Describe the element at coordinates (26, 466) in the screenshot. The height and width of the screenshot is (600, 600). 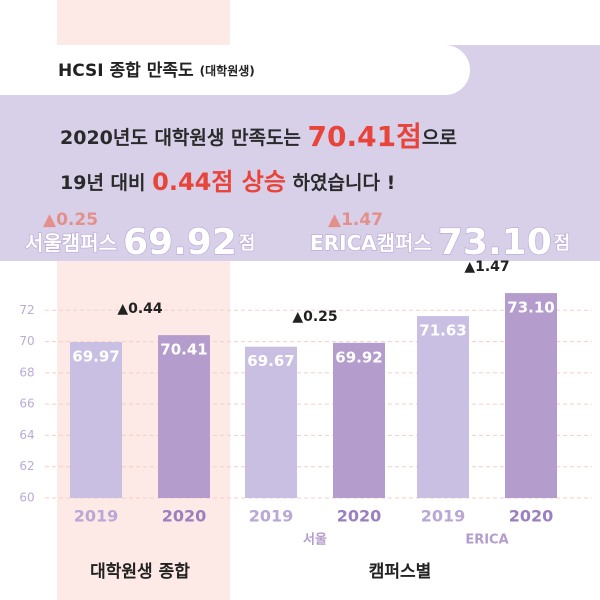
I see `y-tick-label: 62` at that location.